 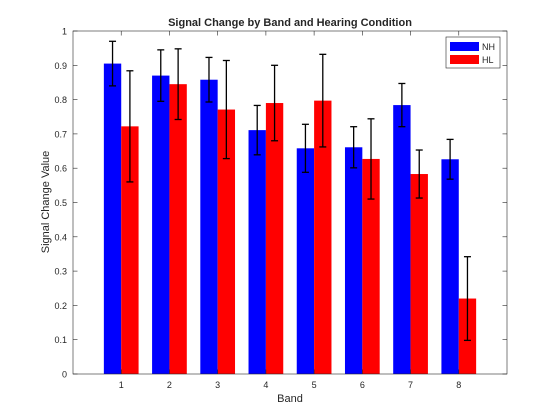 What do you see at coordinates (60, 306) in the screenshot?
I see `y-tick-label: 0.2` at bounding box center [60, 306].